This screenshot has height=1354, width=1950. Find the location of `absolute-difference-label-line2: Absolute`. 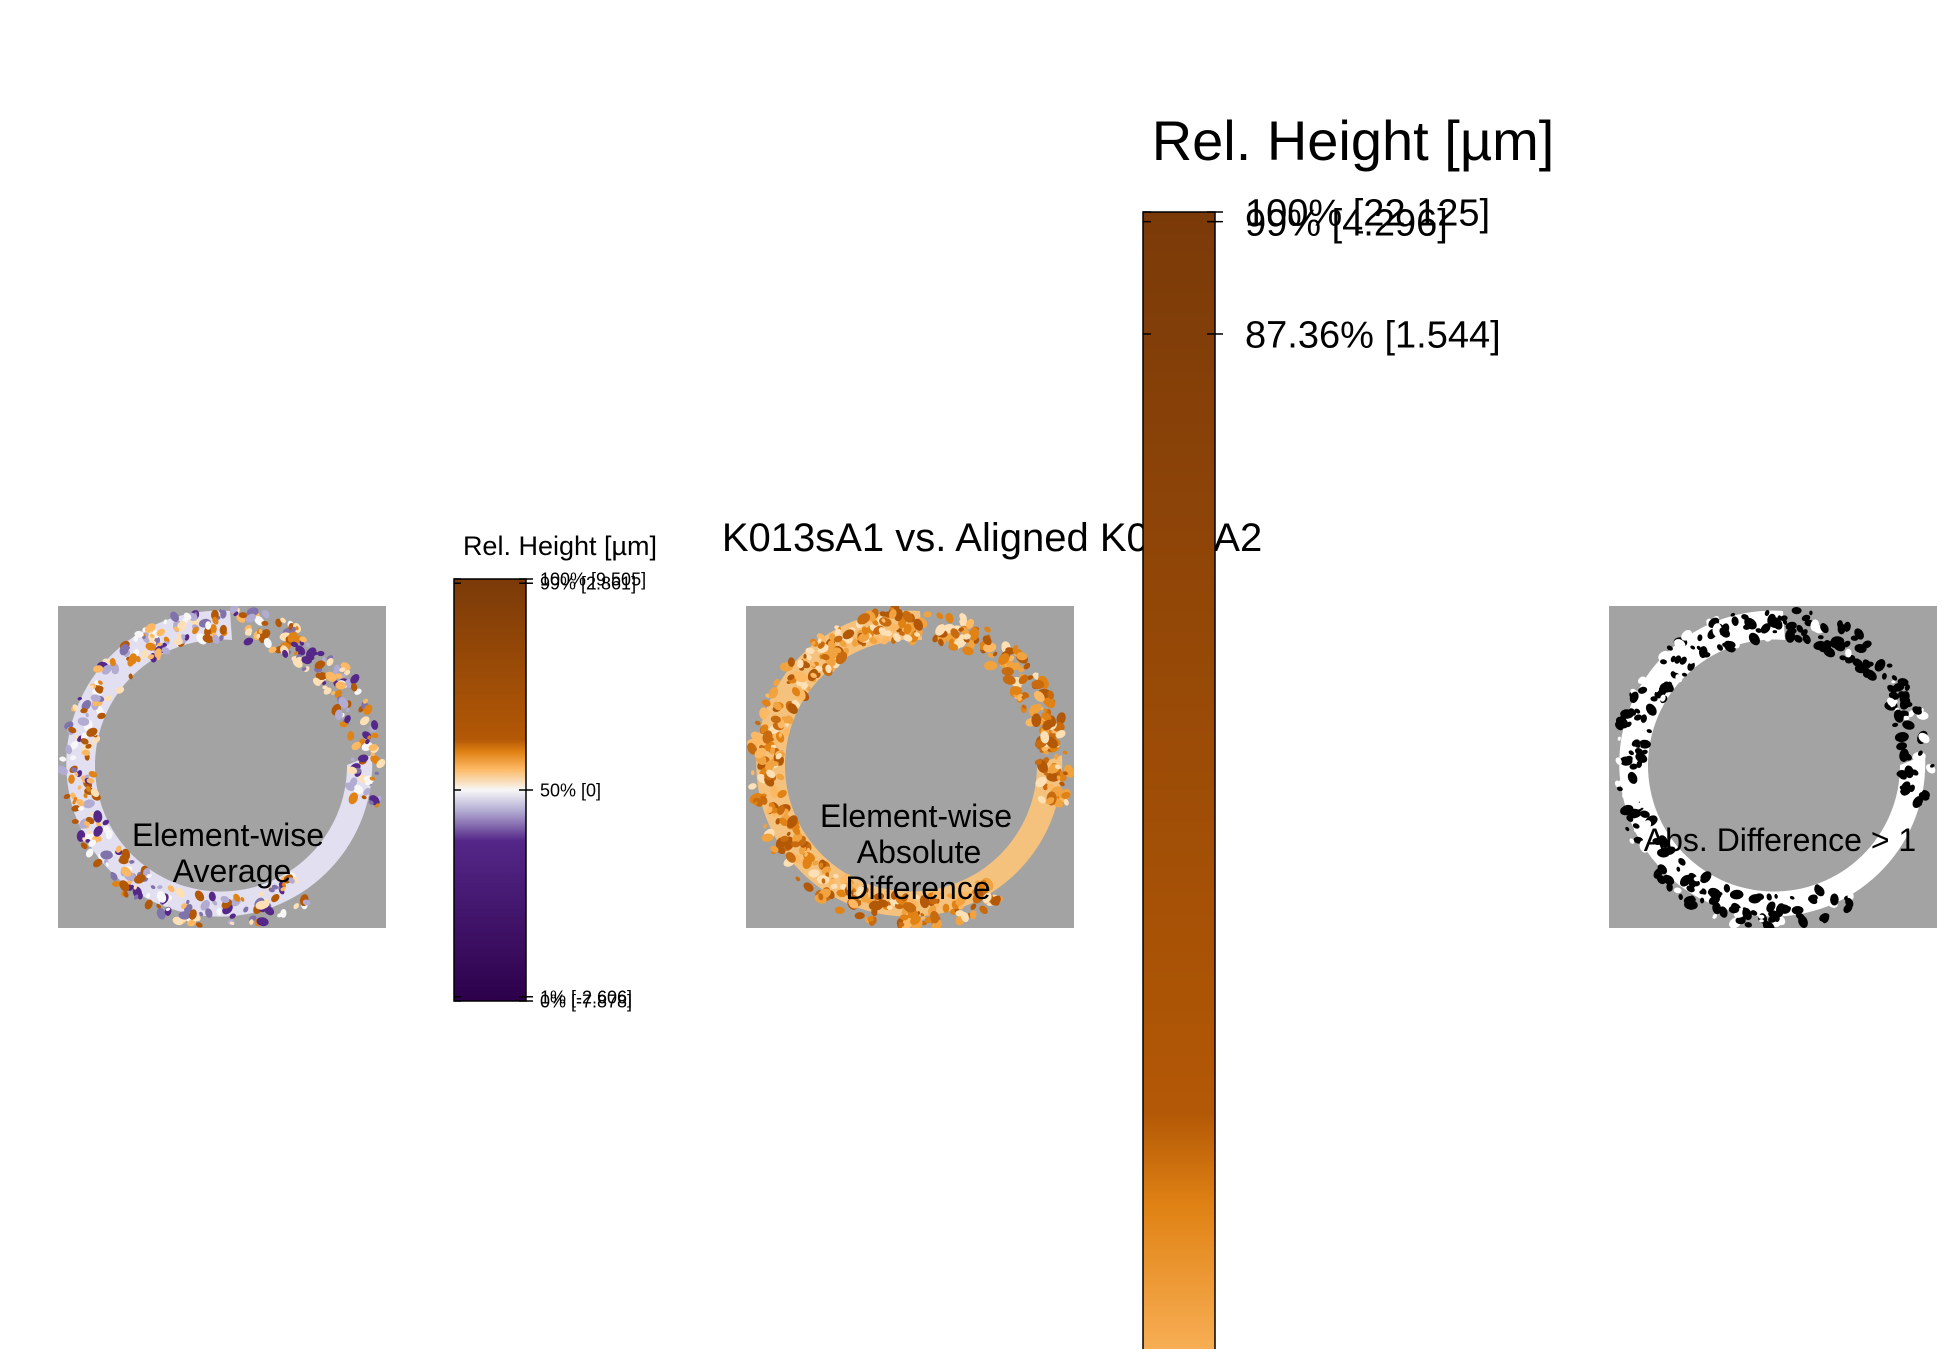

absolute-difference-label-line2: Absolute is located at coordinates (919, 852).